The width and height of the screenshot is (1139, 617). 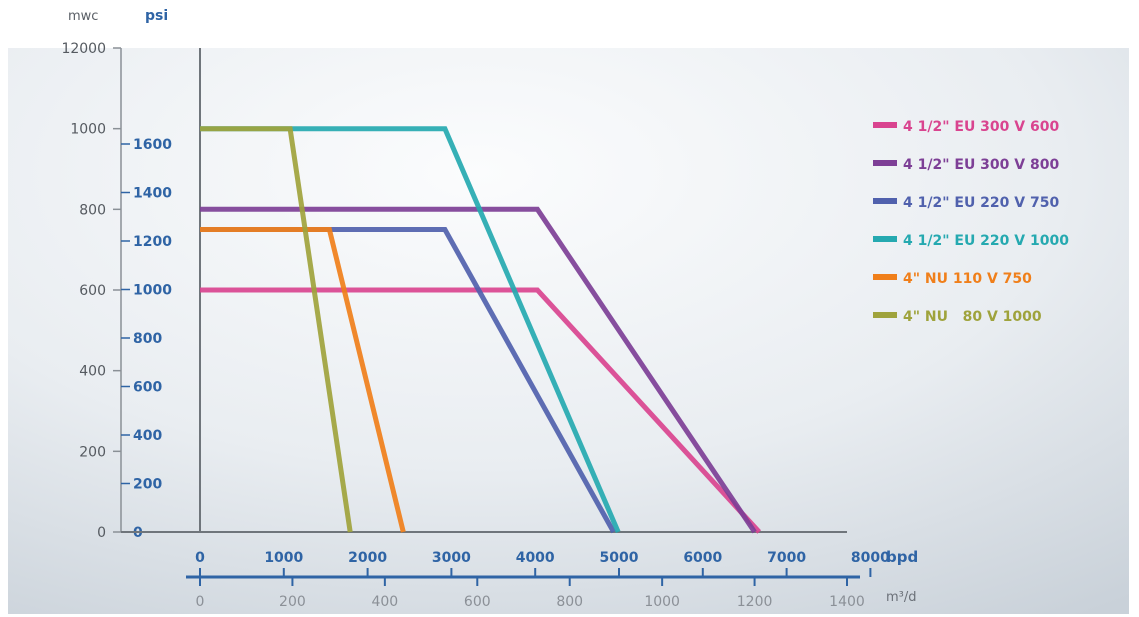 I want to click on psi-tick-label: 1600, so click(x=152, y=145).